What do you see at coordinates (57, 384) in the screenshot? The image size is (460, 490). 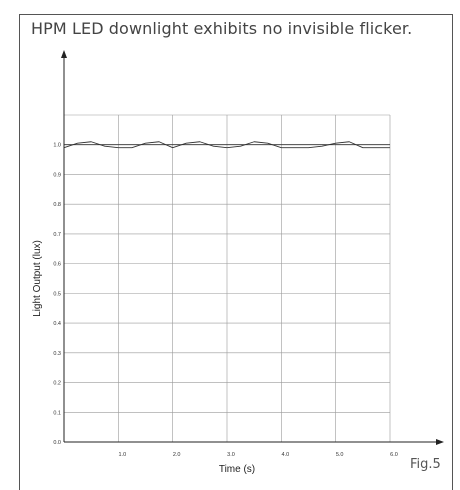 I see `y-tick-label: 0.2` at bounding box center [57, 384].